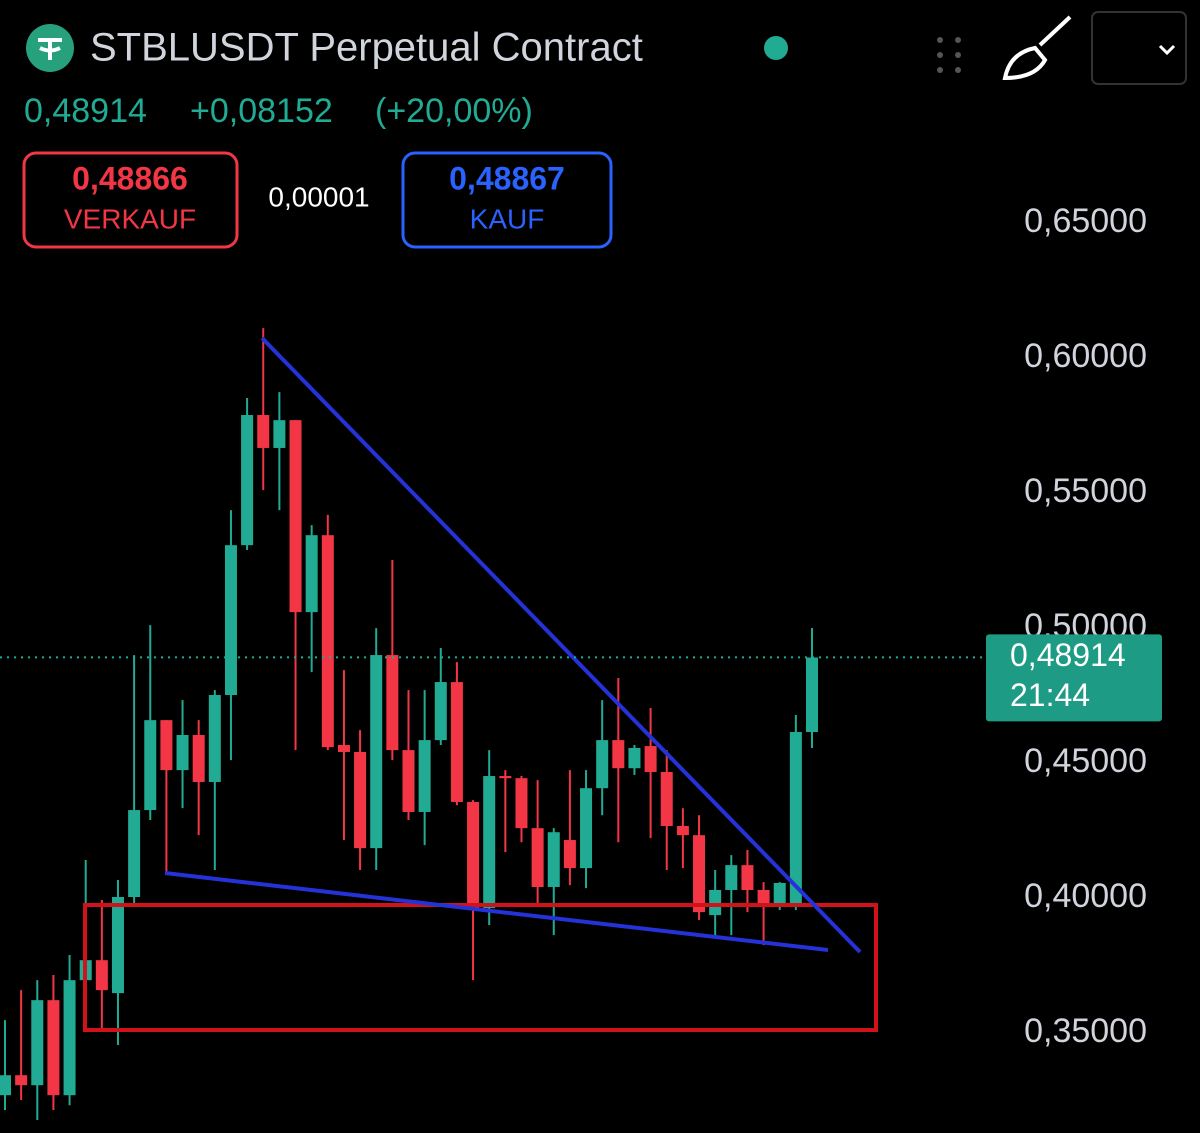 This screenshot has height=1133, width=1200. What do you see at coordinates (1085, 221) in the screenshot?
I see `y-tick-label: 0,65000` at bounding box center [1085, 221].